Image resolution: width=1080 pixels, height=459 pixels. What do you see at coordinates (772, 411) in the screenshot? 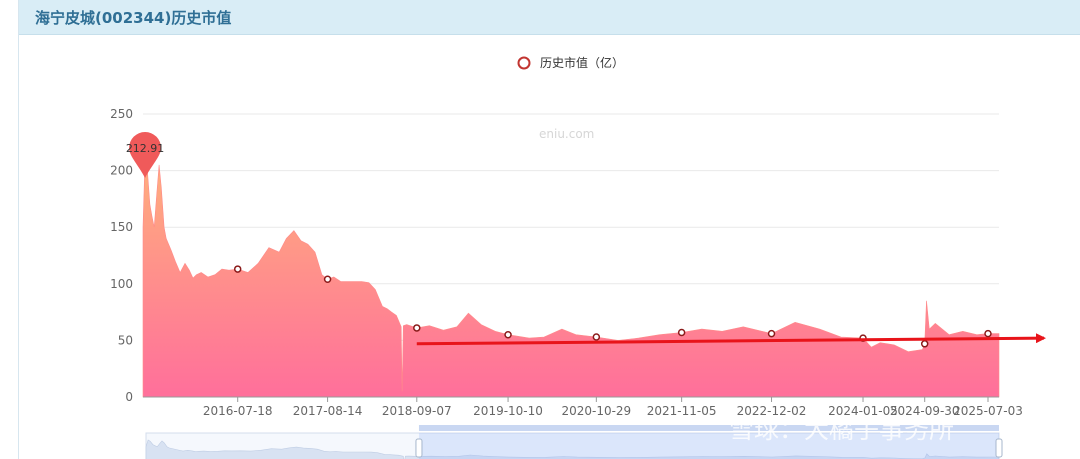
I see `x-tick-label: 2022-12-02` at bounding box center [772, 411].